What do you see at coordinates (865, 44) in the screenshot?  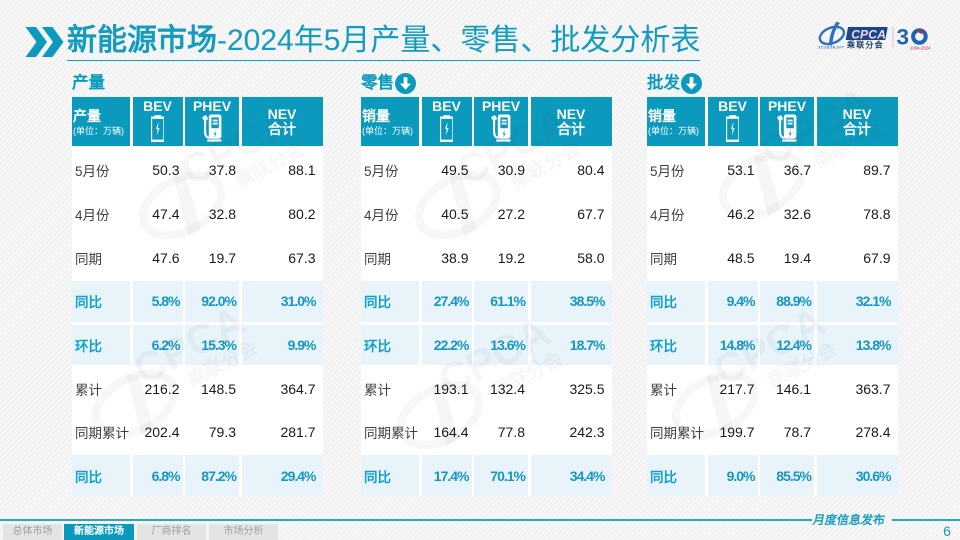 I see `svg-text: 乘联分会` at bounding box center [865, 44].